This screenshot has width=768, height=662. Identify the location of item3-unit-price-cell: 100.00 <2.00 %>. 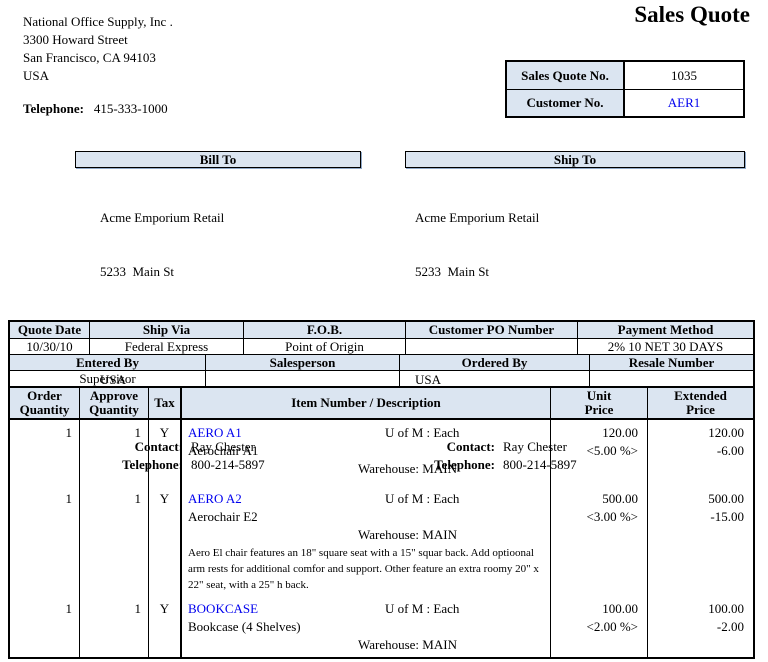
(599, 626).